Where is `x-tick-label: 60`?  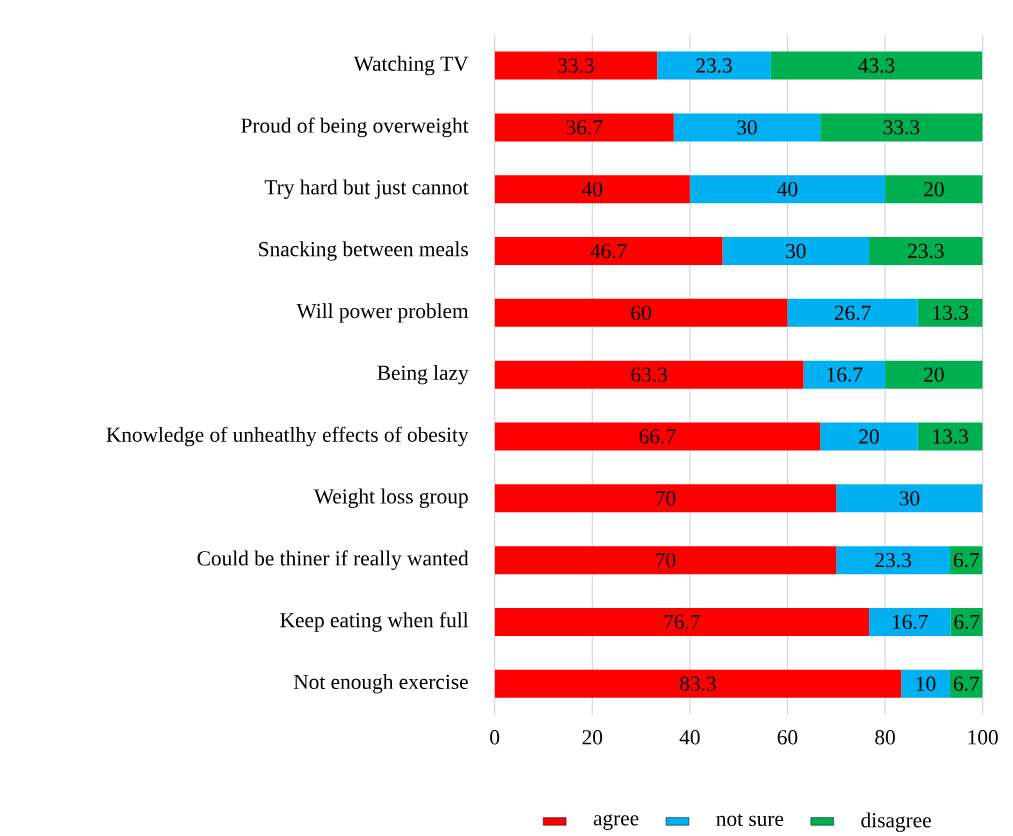 x-tick-label: 60 is located at coordinates (787, 737).